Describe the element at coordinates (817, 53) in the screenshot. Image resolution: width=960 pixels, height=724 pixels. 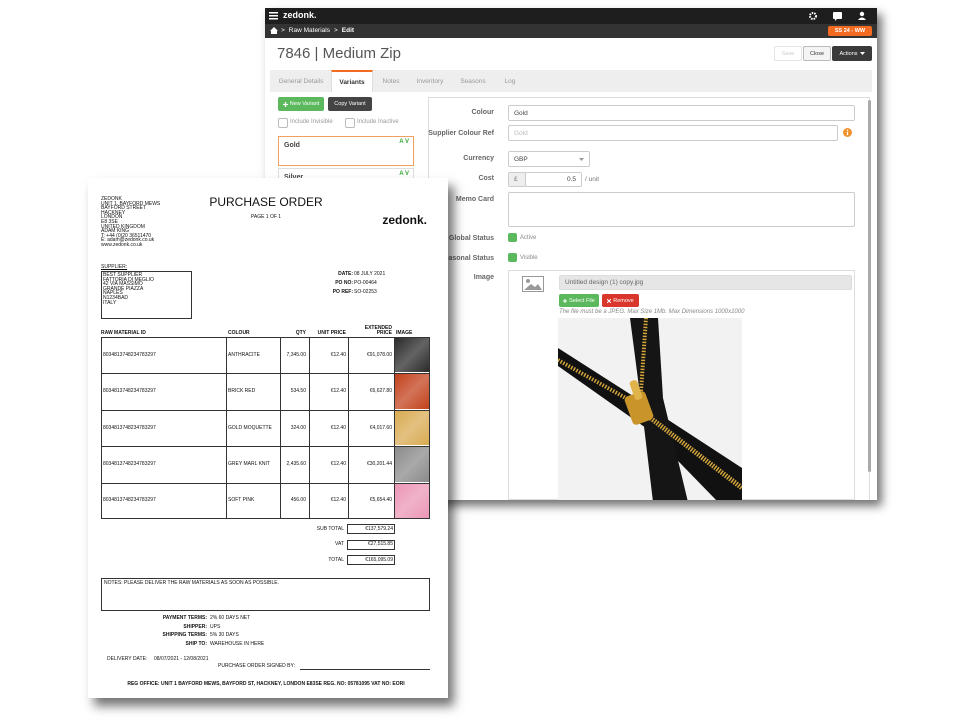
I see `close-button: Close` at that location.